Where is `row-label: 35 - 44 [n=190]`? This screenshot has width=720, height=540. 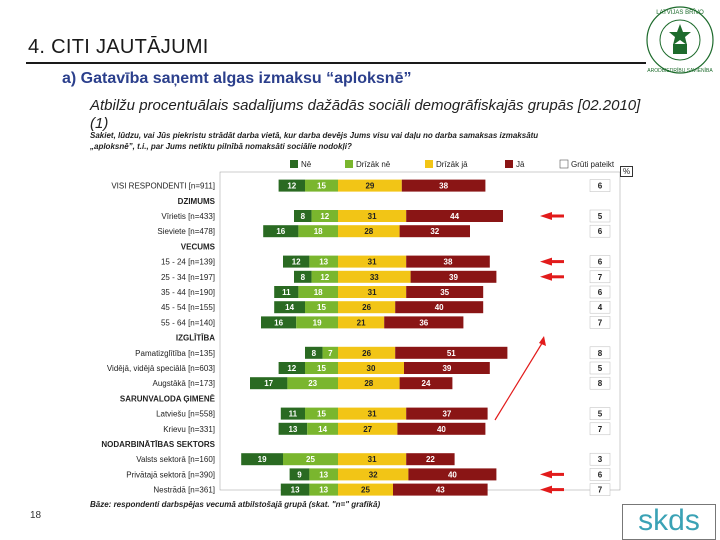 row-label: 35 - 44 [n=190] is located at coordinates (188, 292).